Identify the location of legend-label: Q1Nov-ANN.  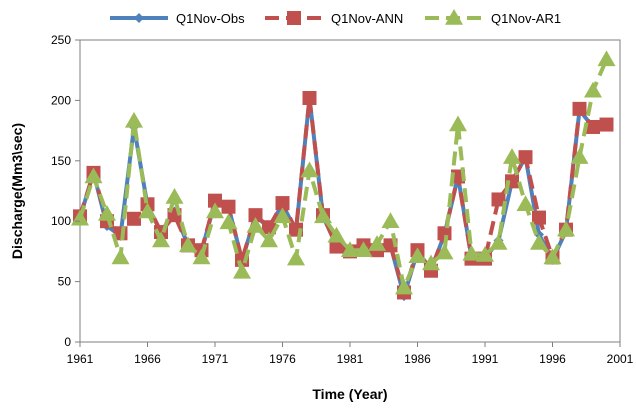
(367, 18).